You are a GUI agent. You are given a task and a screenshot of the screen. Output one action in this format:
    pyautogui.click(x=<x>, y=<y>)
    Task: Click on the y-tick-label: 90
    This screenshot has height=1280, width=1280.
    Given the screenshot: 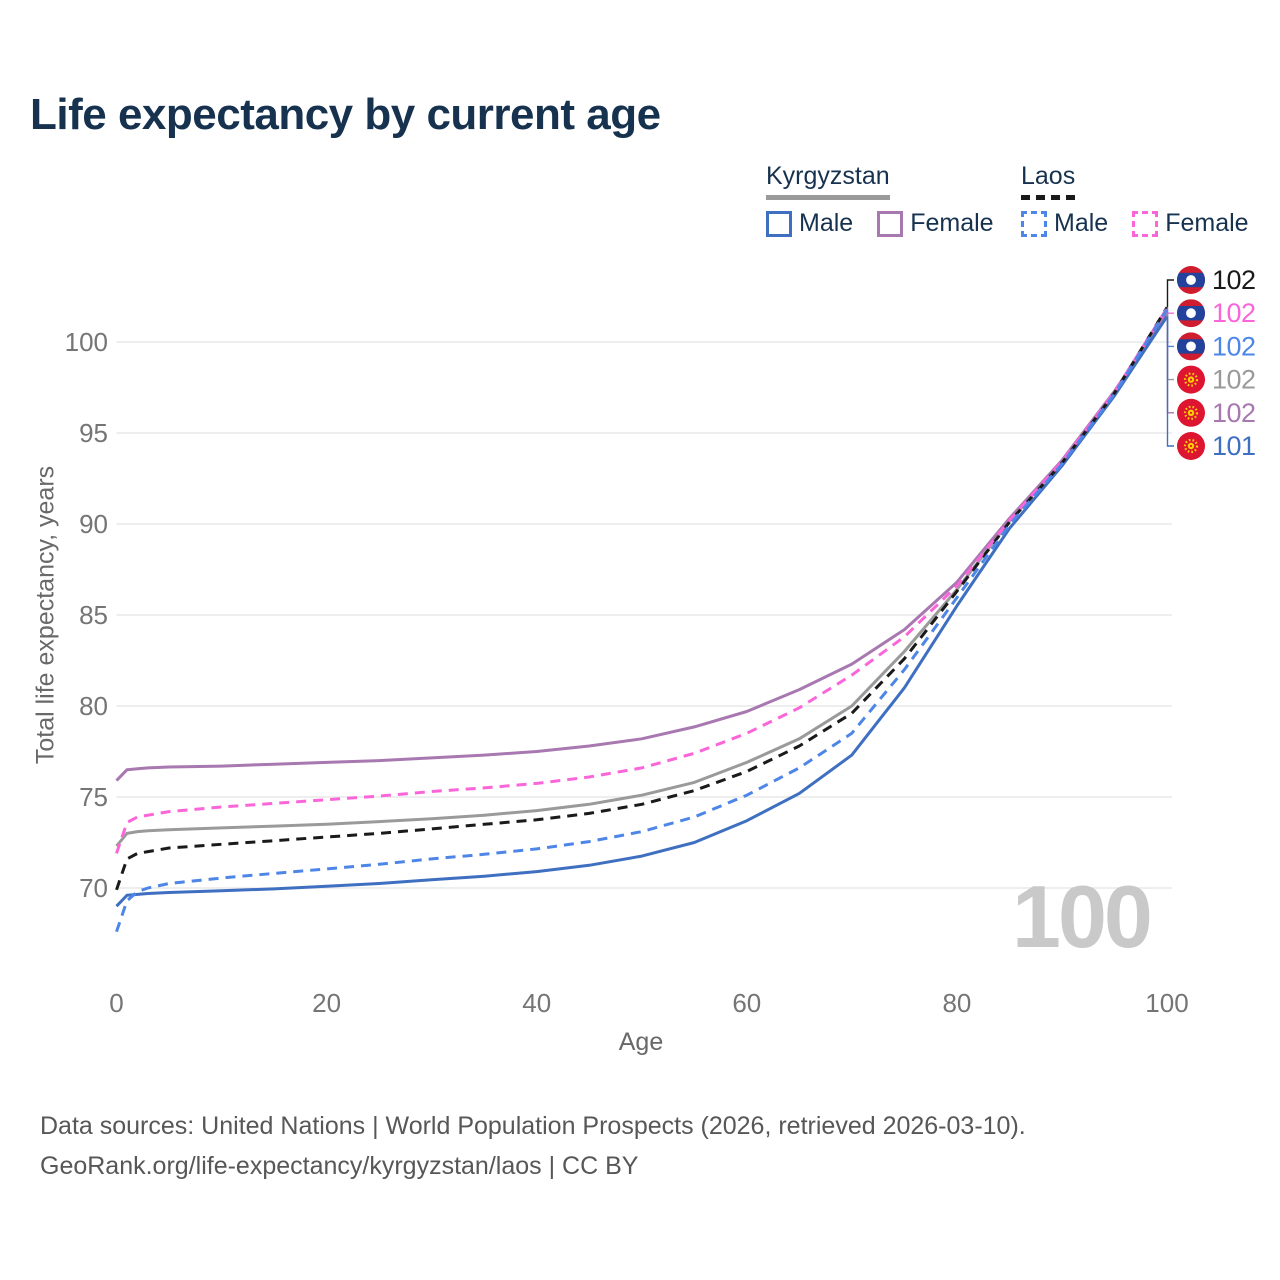 What is the action you would take?
    pyautogui.click(x=93, y=524)
    